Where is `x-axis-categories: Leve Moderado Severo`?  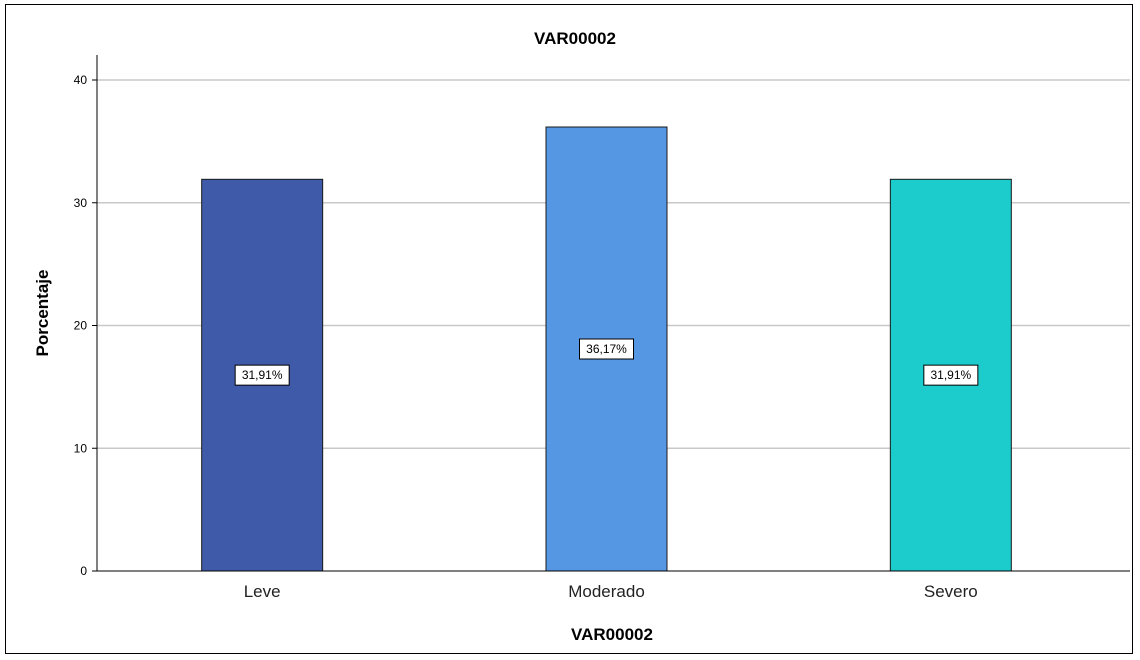 x-axis-categories: Leve Moderado Severo is located at coordinates (611, 591).